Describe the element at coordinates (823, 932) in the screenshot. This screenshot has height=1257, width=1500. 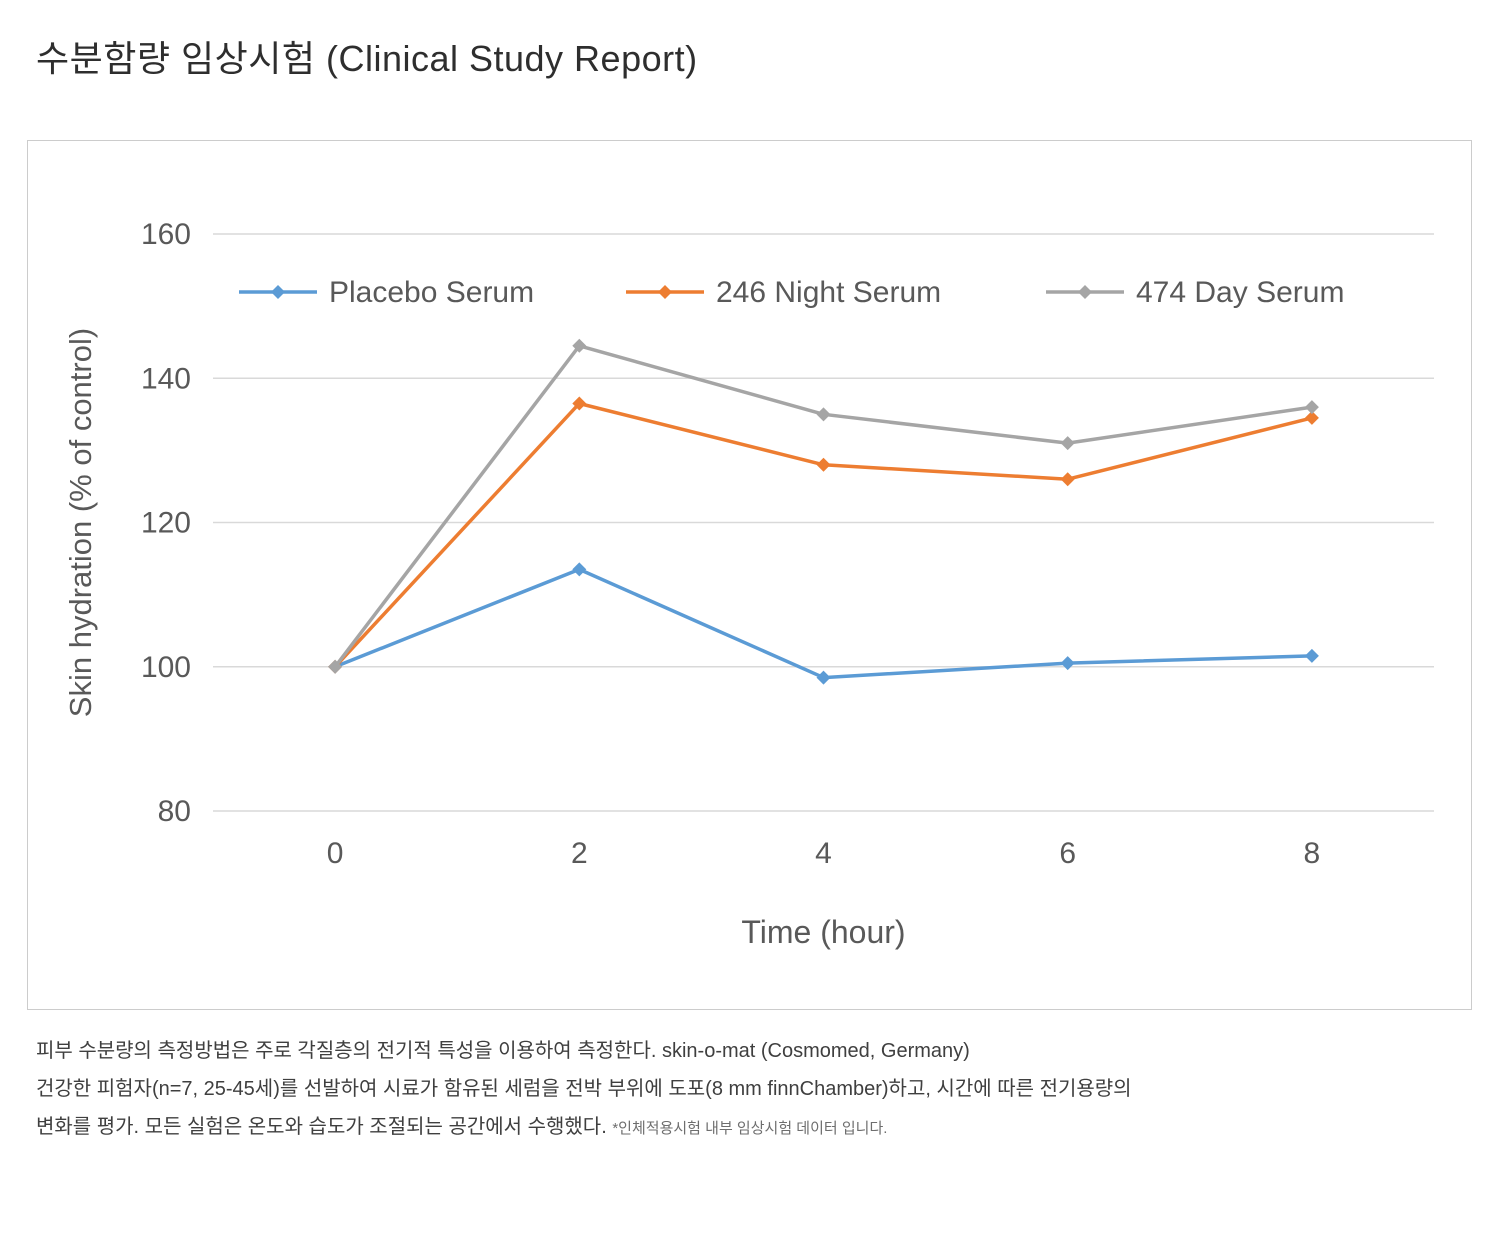
I see `x-axis-label: Time (hour)` at that location.